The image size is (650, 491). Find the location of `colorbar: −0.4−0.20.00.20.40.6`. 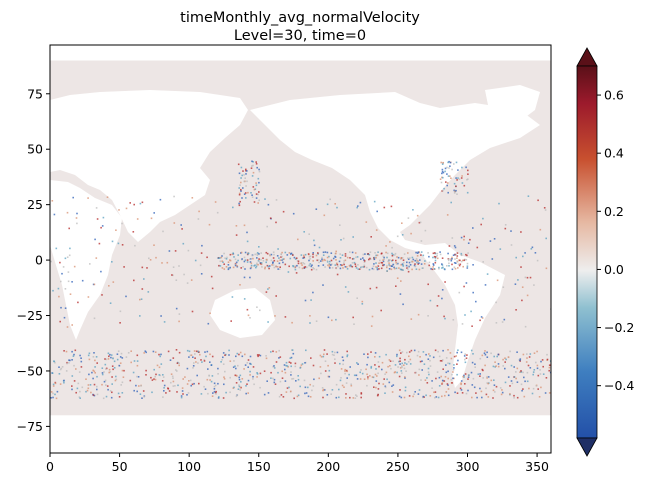

colorbar: −0.4−0.20.00.20.40.6 is located at coordinates (605, 252).